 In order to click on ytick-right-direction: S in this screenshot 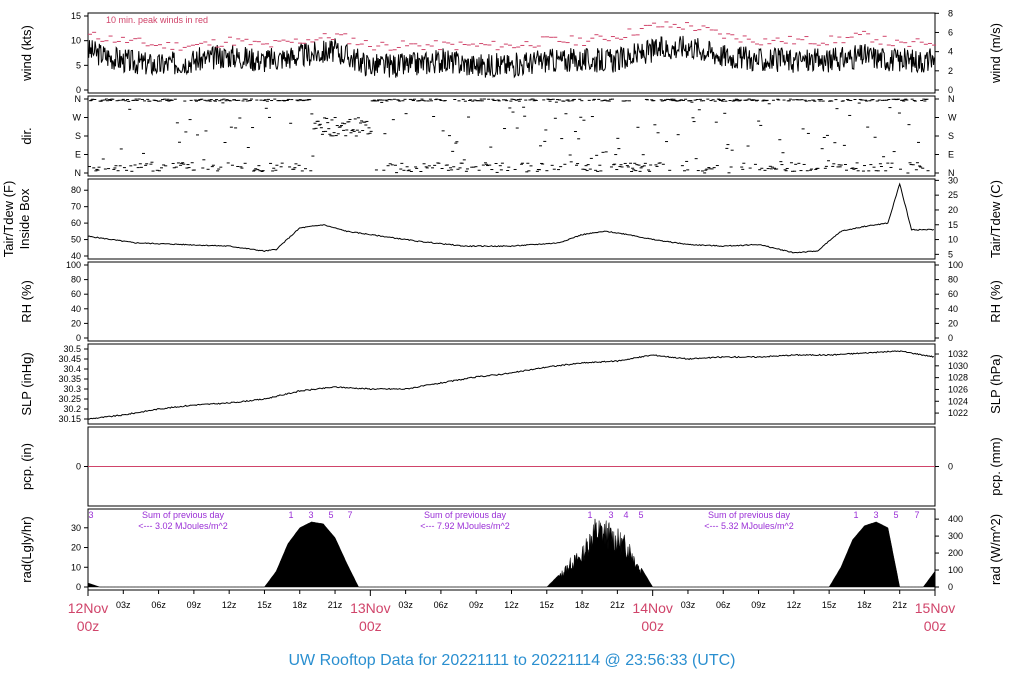, I will do `click(951, 136)`.